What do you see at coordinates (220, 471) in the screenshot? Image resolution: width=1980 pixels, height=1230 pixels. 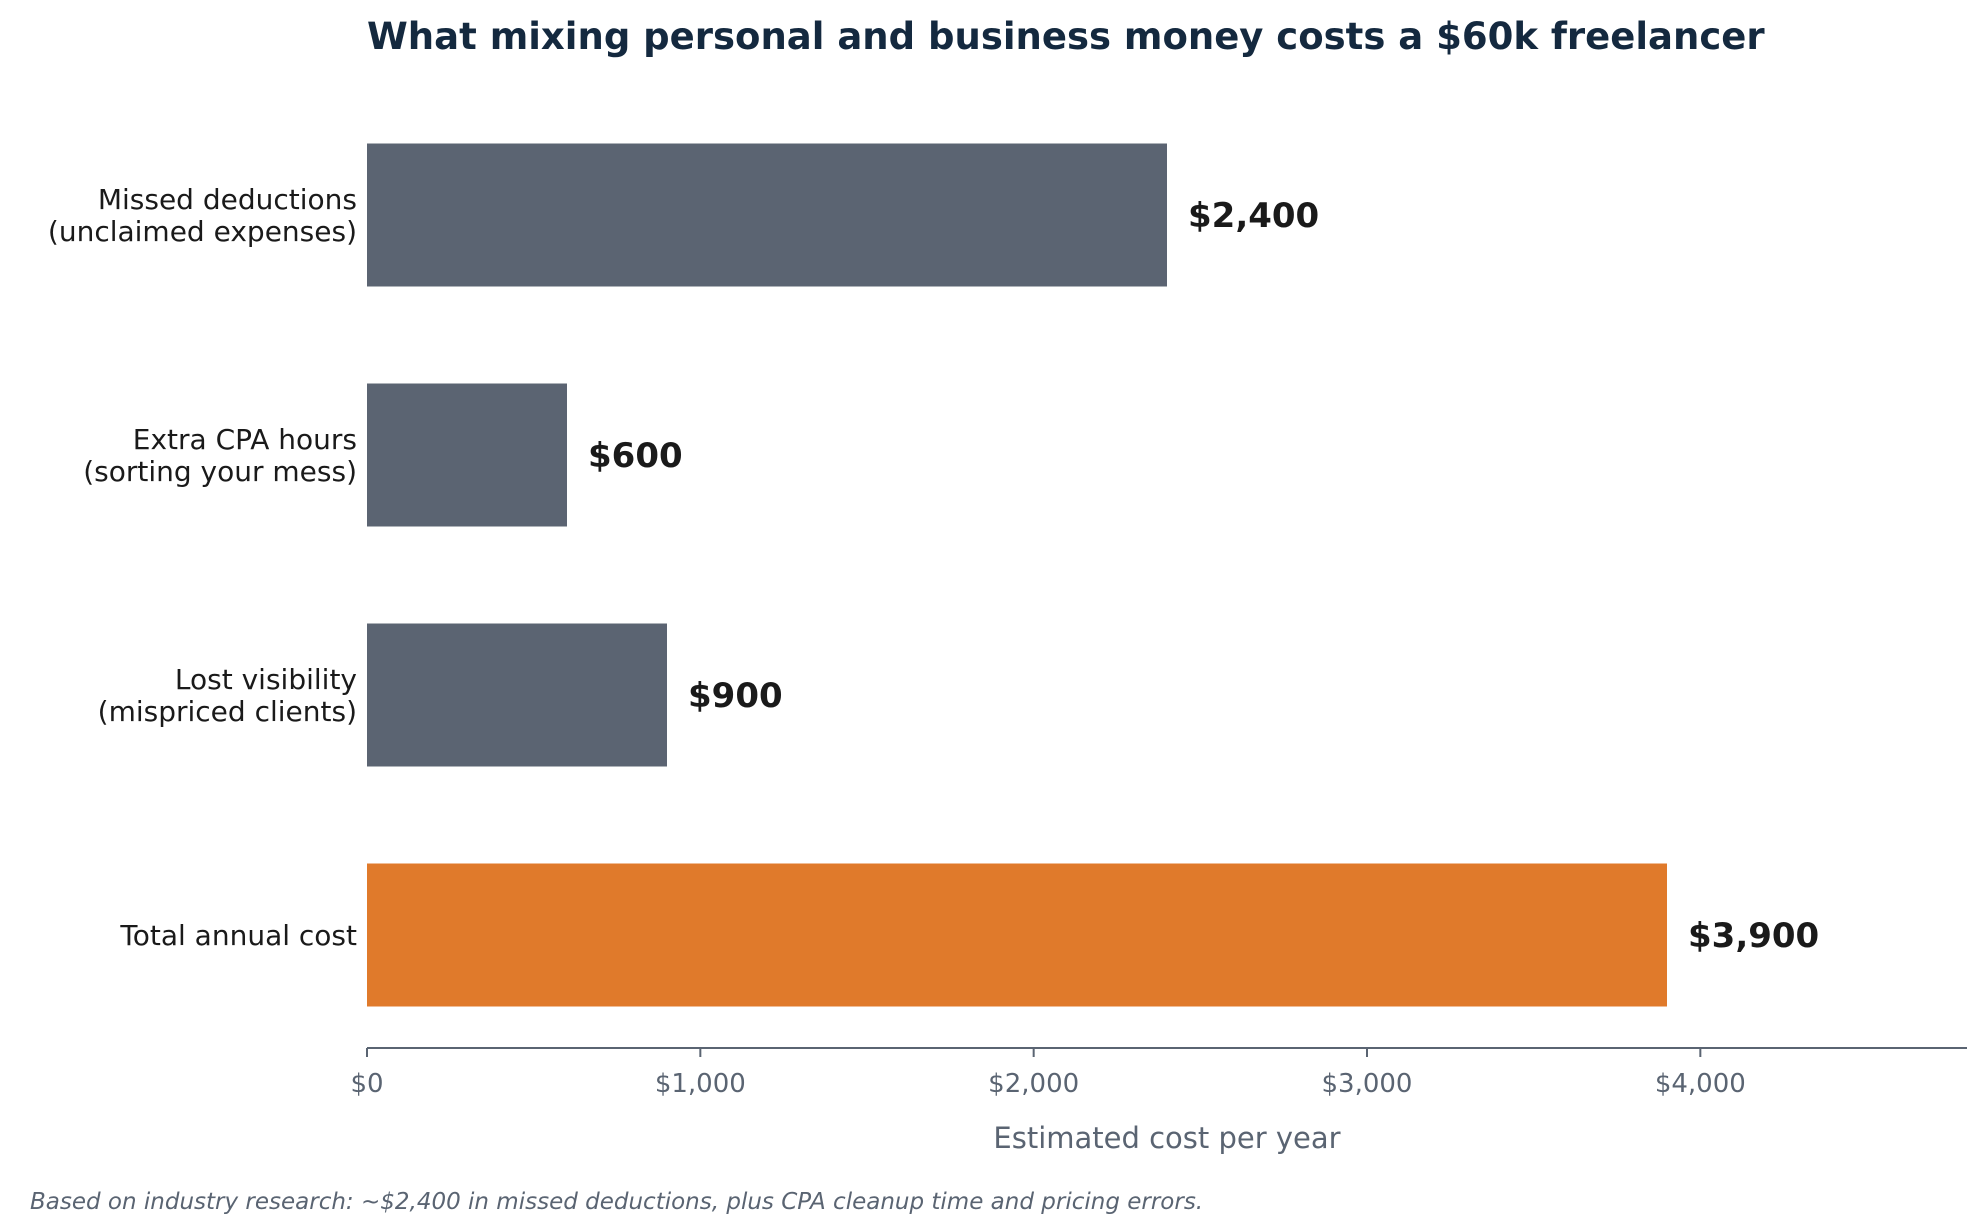 I see `category-label-line: (sorting your mess)` at bounding box center [220, 471].